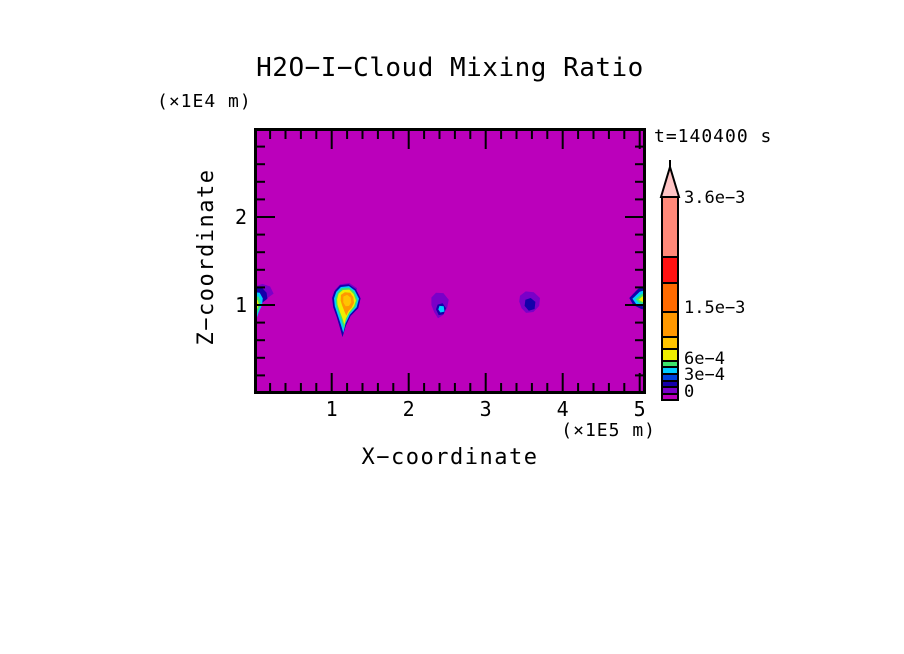 The image size is (904, 654). I want to click on z-tick-label: 2, so click(241, 217).